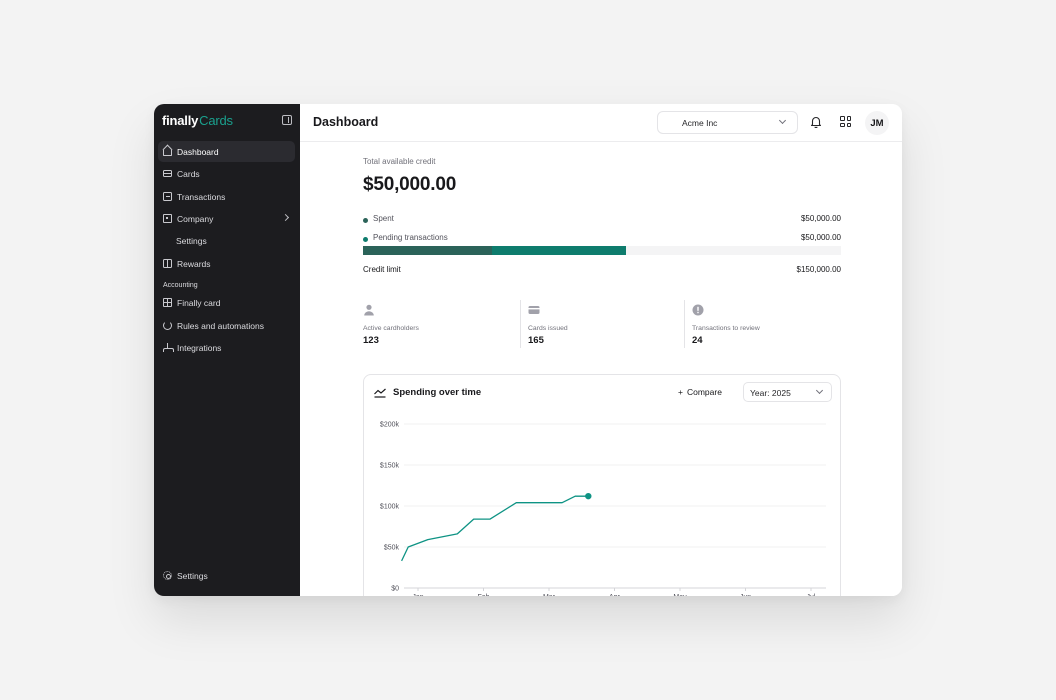 The image size is (1056, 700). What do you see at coordinates (495, 528) in the screenshot?
I see `series-line` at bounding box center [495, 528].